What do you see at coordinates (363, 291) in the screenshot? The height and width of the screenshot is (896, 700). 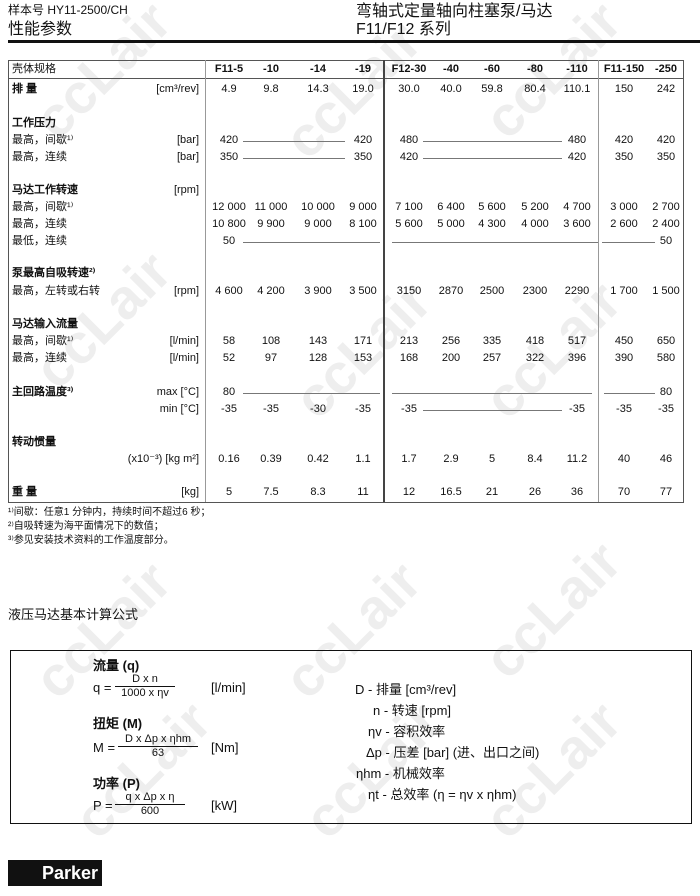 I see `table-cell: 3 500` at bounding box center [363, 291].